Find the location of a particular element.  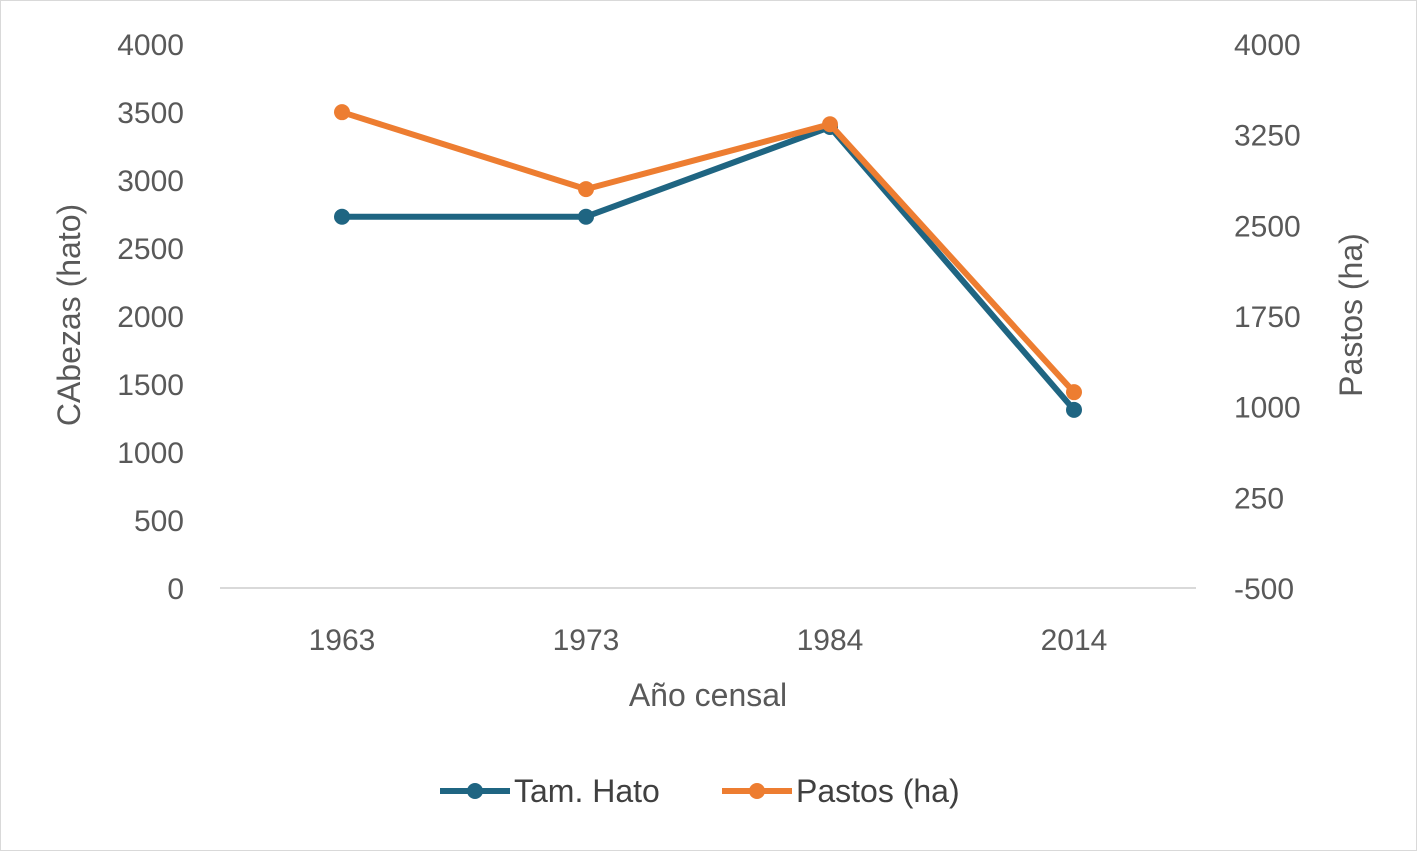

left-y-axis-ticks: 0 500 1000 1500 2000 2500 3000 3500 4000 is located at coordinates (150, 317).